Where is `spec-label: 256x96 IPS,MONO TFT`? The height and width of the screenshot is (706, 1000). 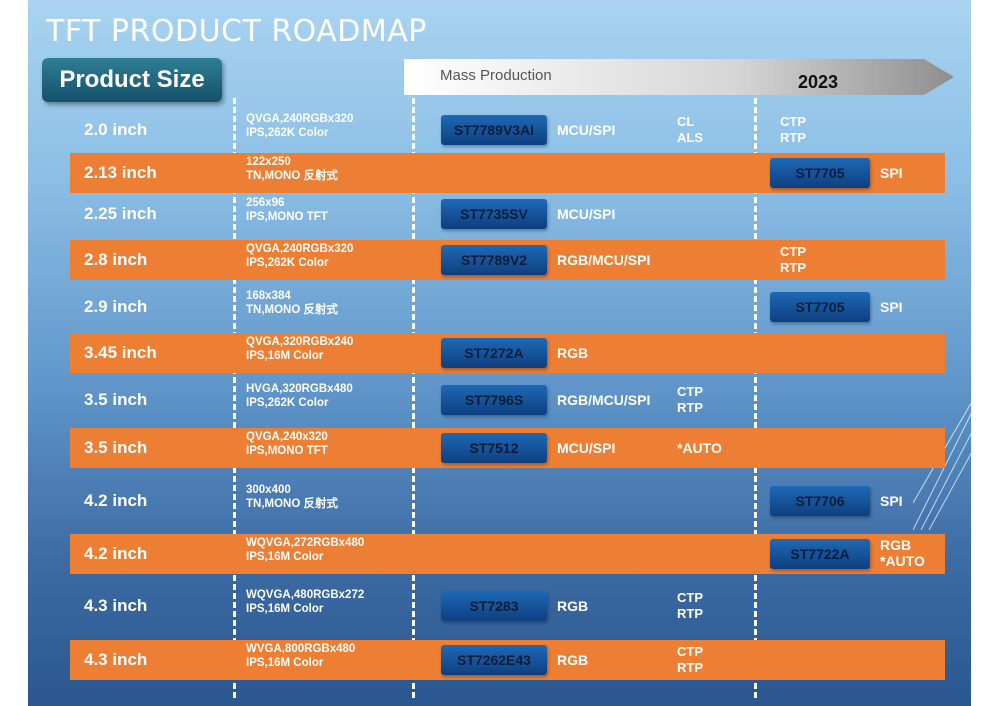 spec-label: 256x96 IPS,MONO TFT is located at coordinates (287, 210).